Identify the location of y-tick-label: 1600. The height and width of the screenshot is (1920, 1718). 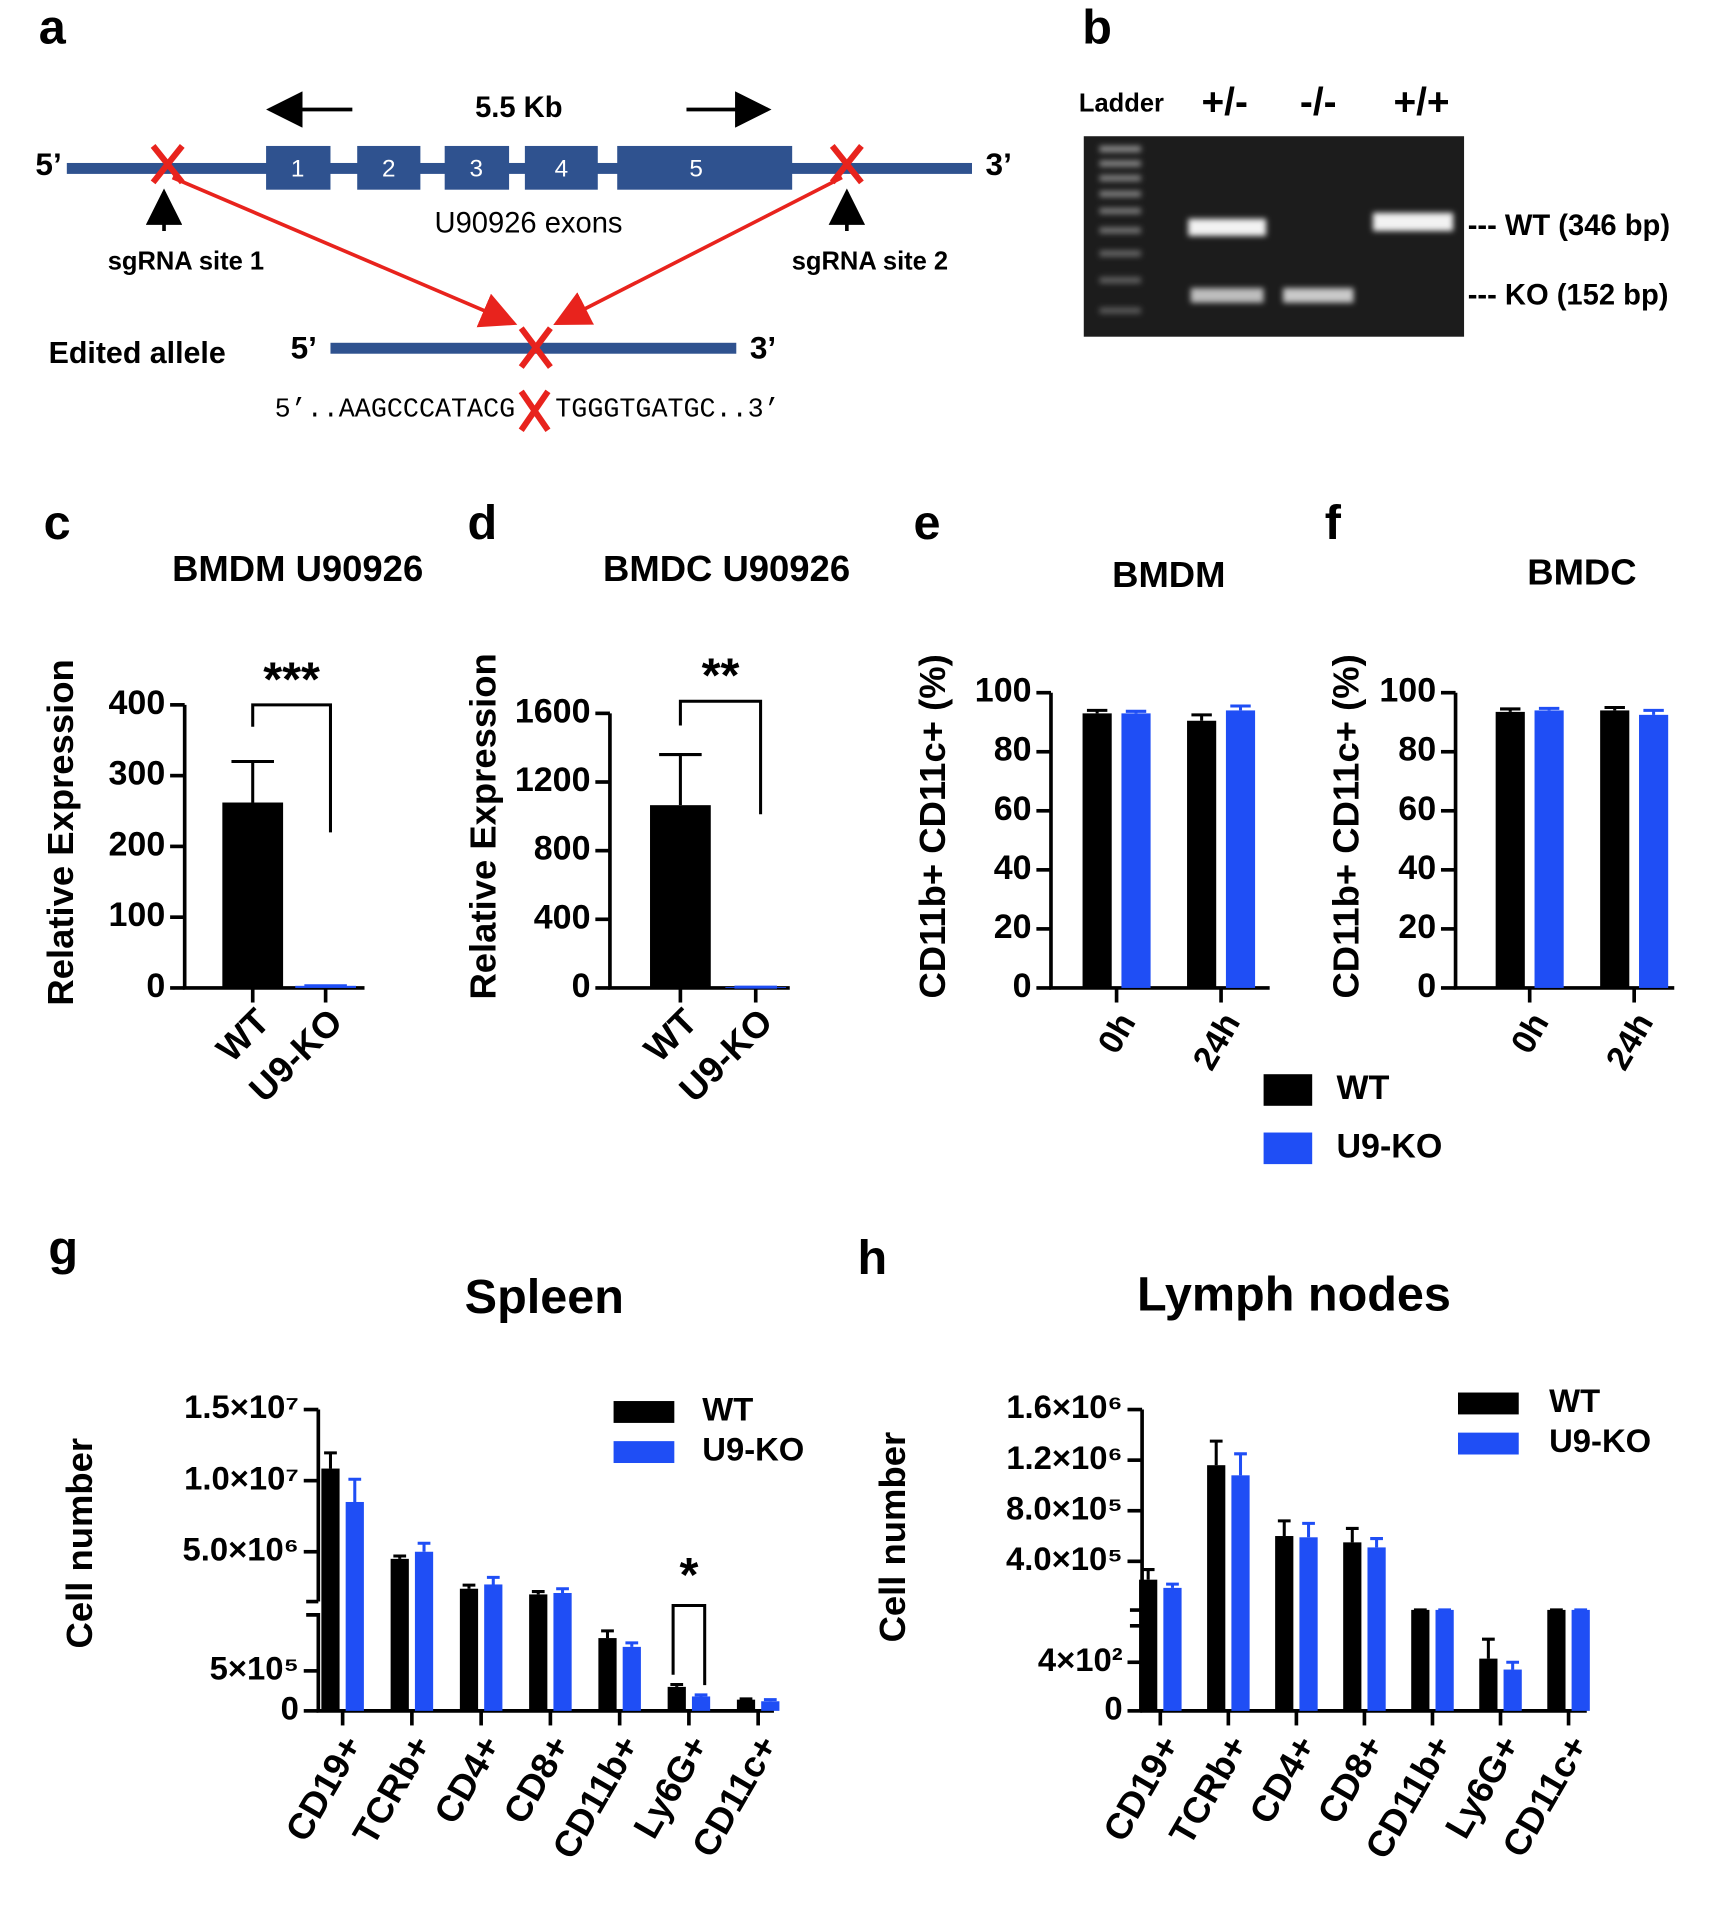
(553, 711).